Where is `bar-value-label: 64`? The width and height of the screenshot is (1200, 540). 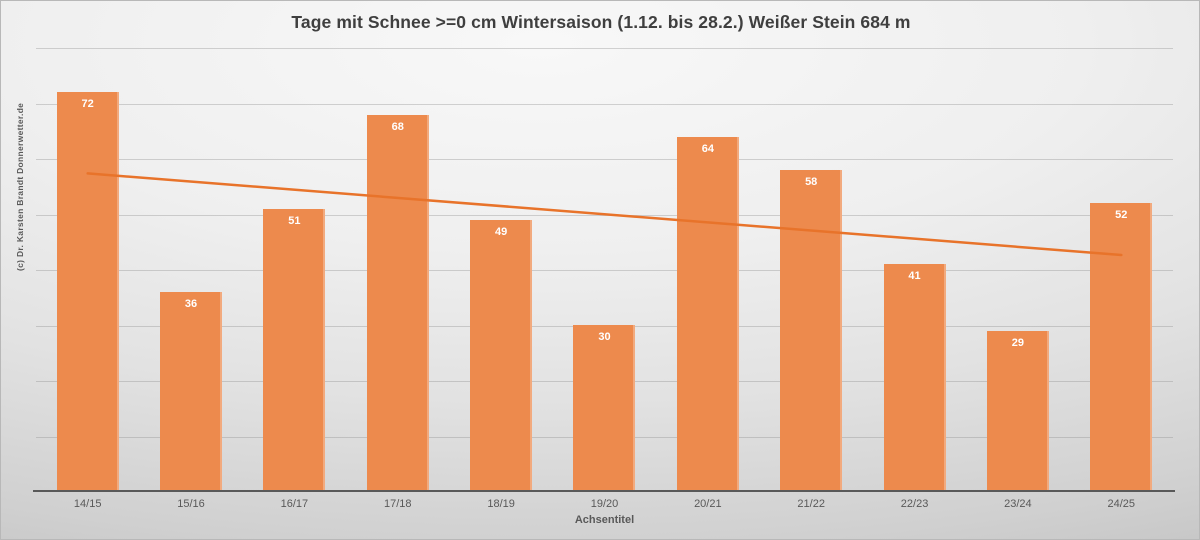
bar-value-label: 64 is located at coordinates (707, 149).